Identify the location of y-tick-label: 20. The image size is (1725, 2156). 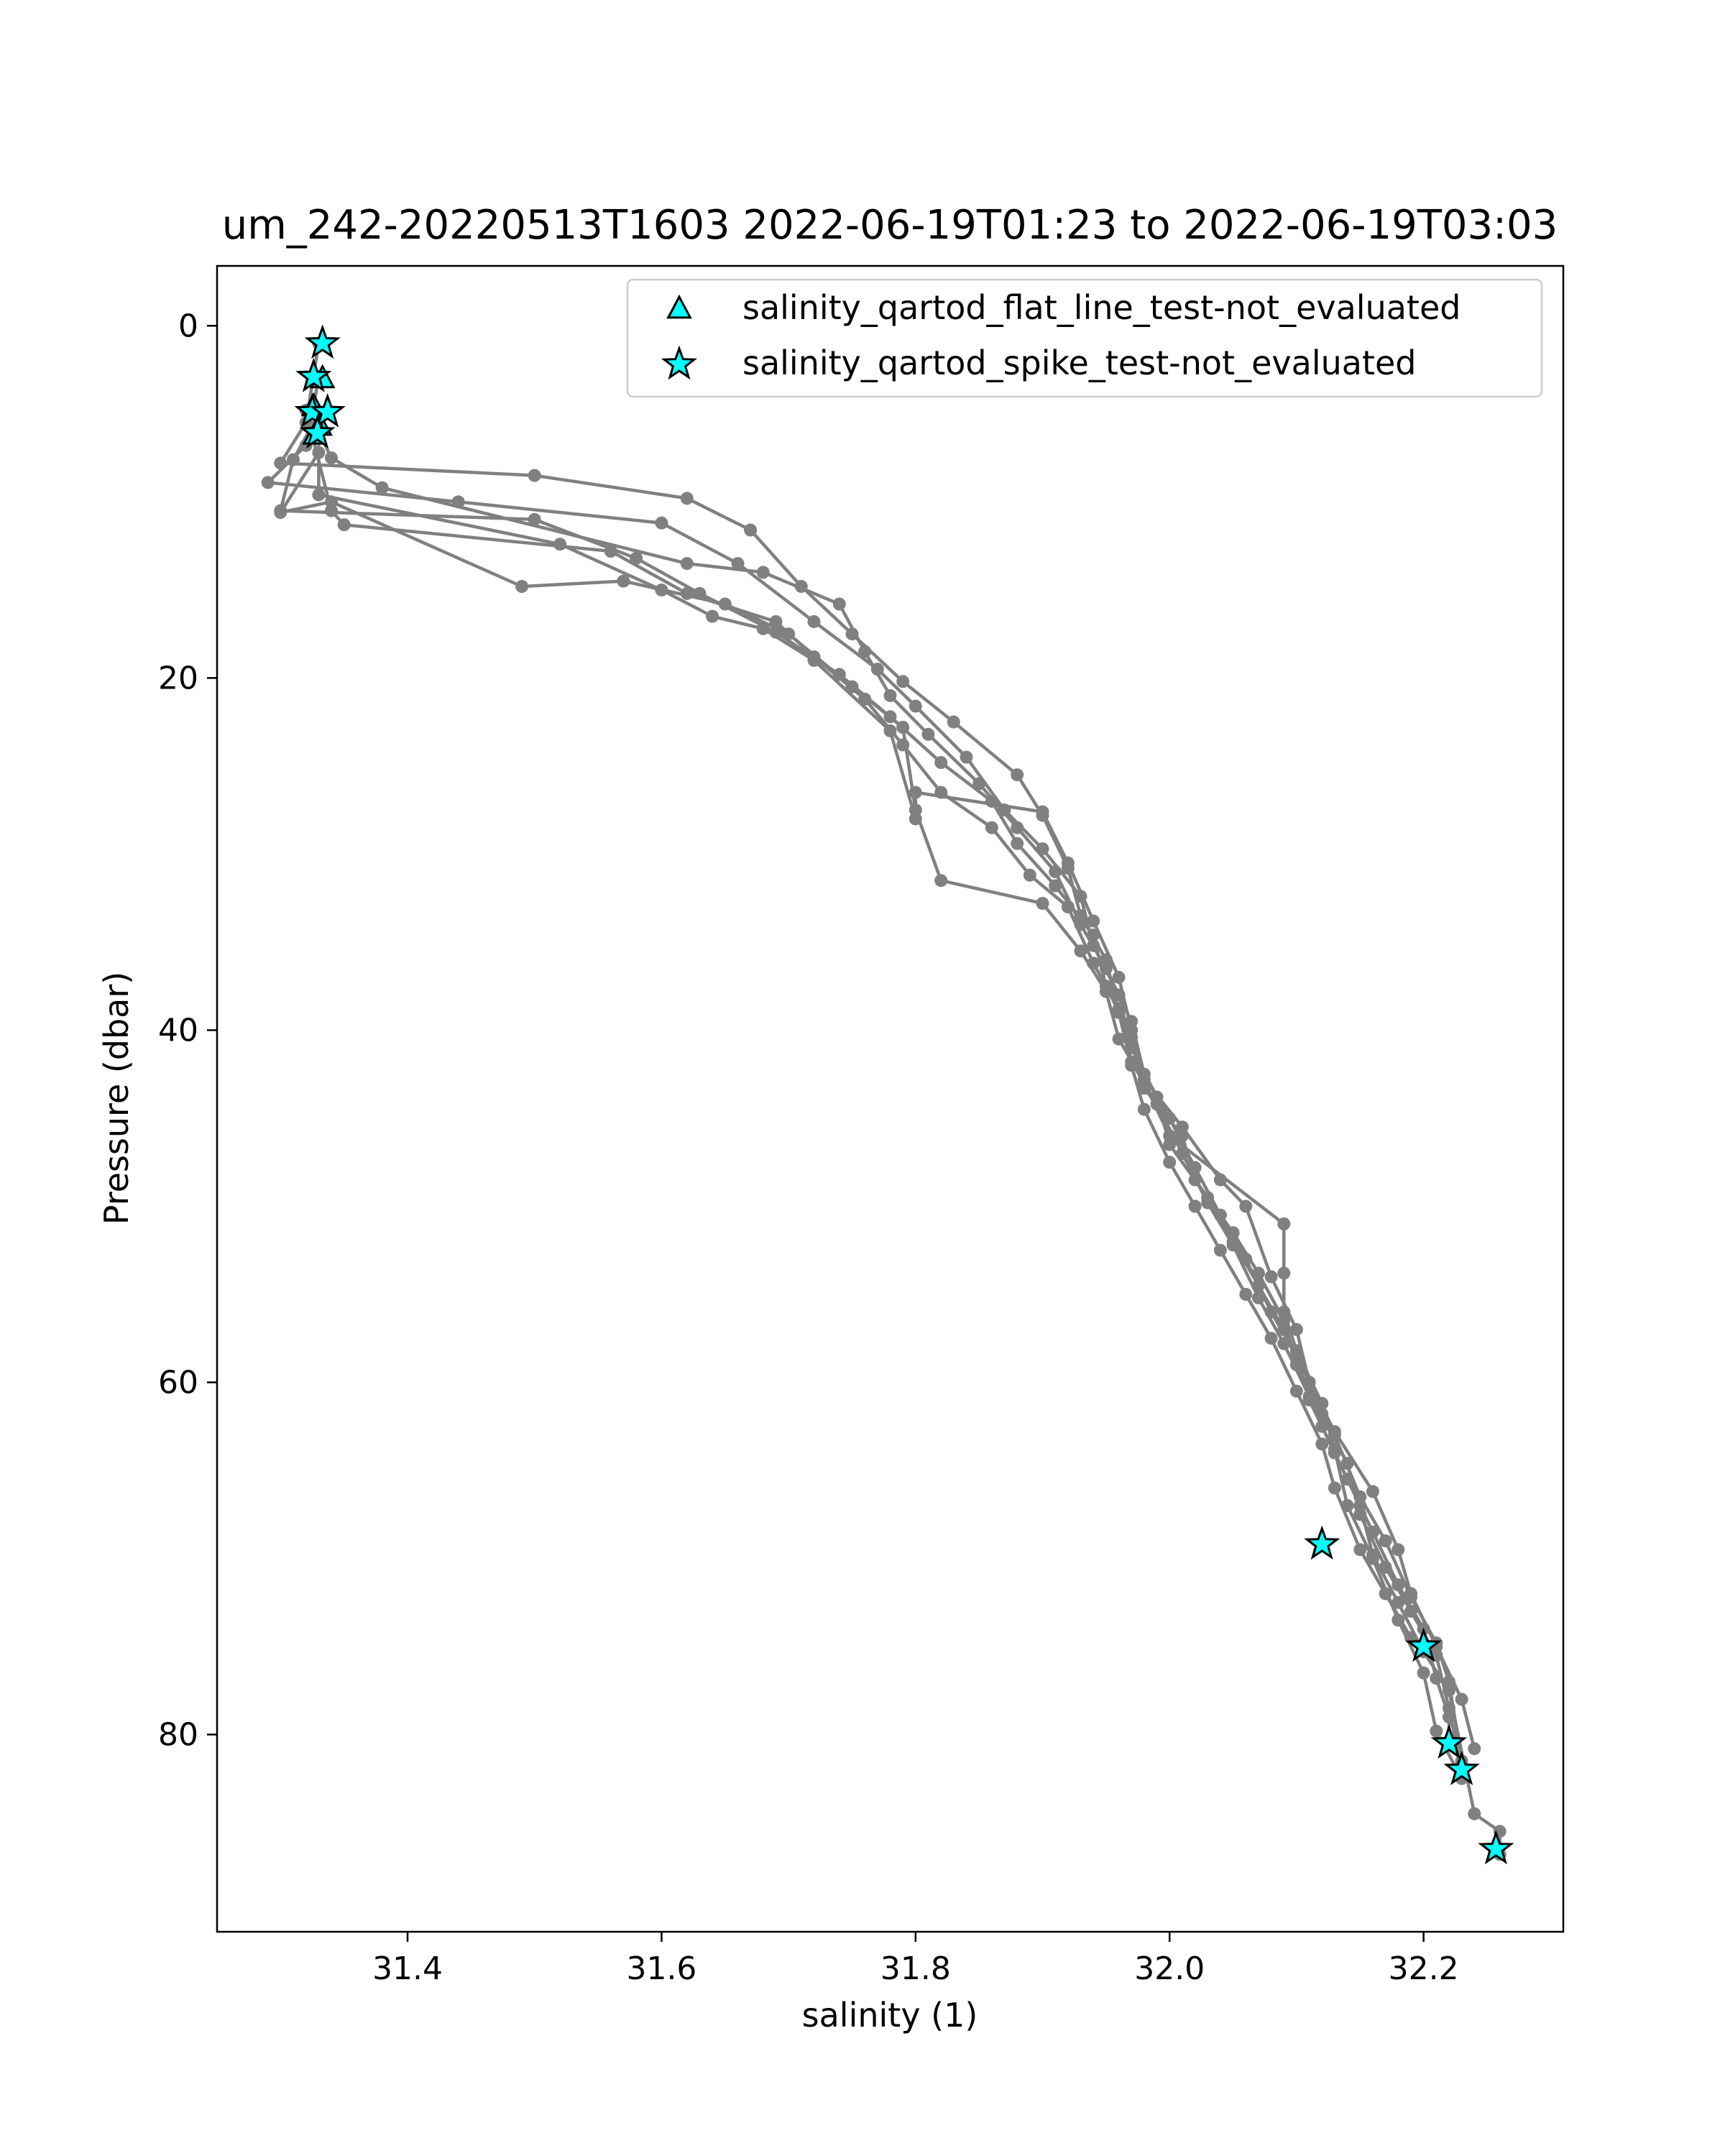
(178, 678).